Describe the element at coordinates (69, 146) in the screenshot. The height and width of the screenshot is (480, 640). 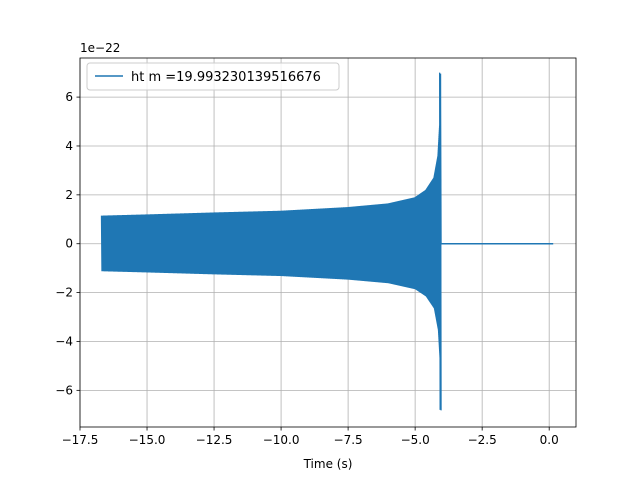
I see `y-tick-label: 4` at that location.